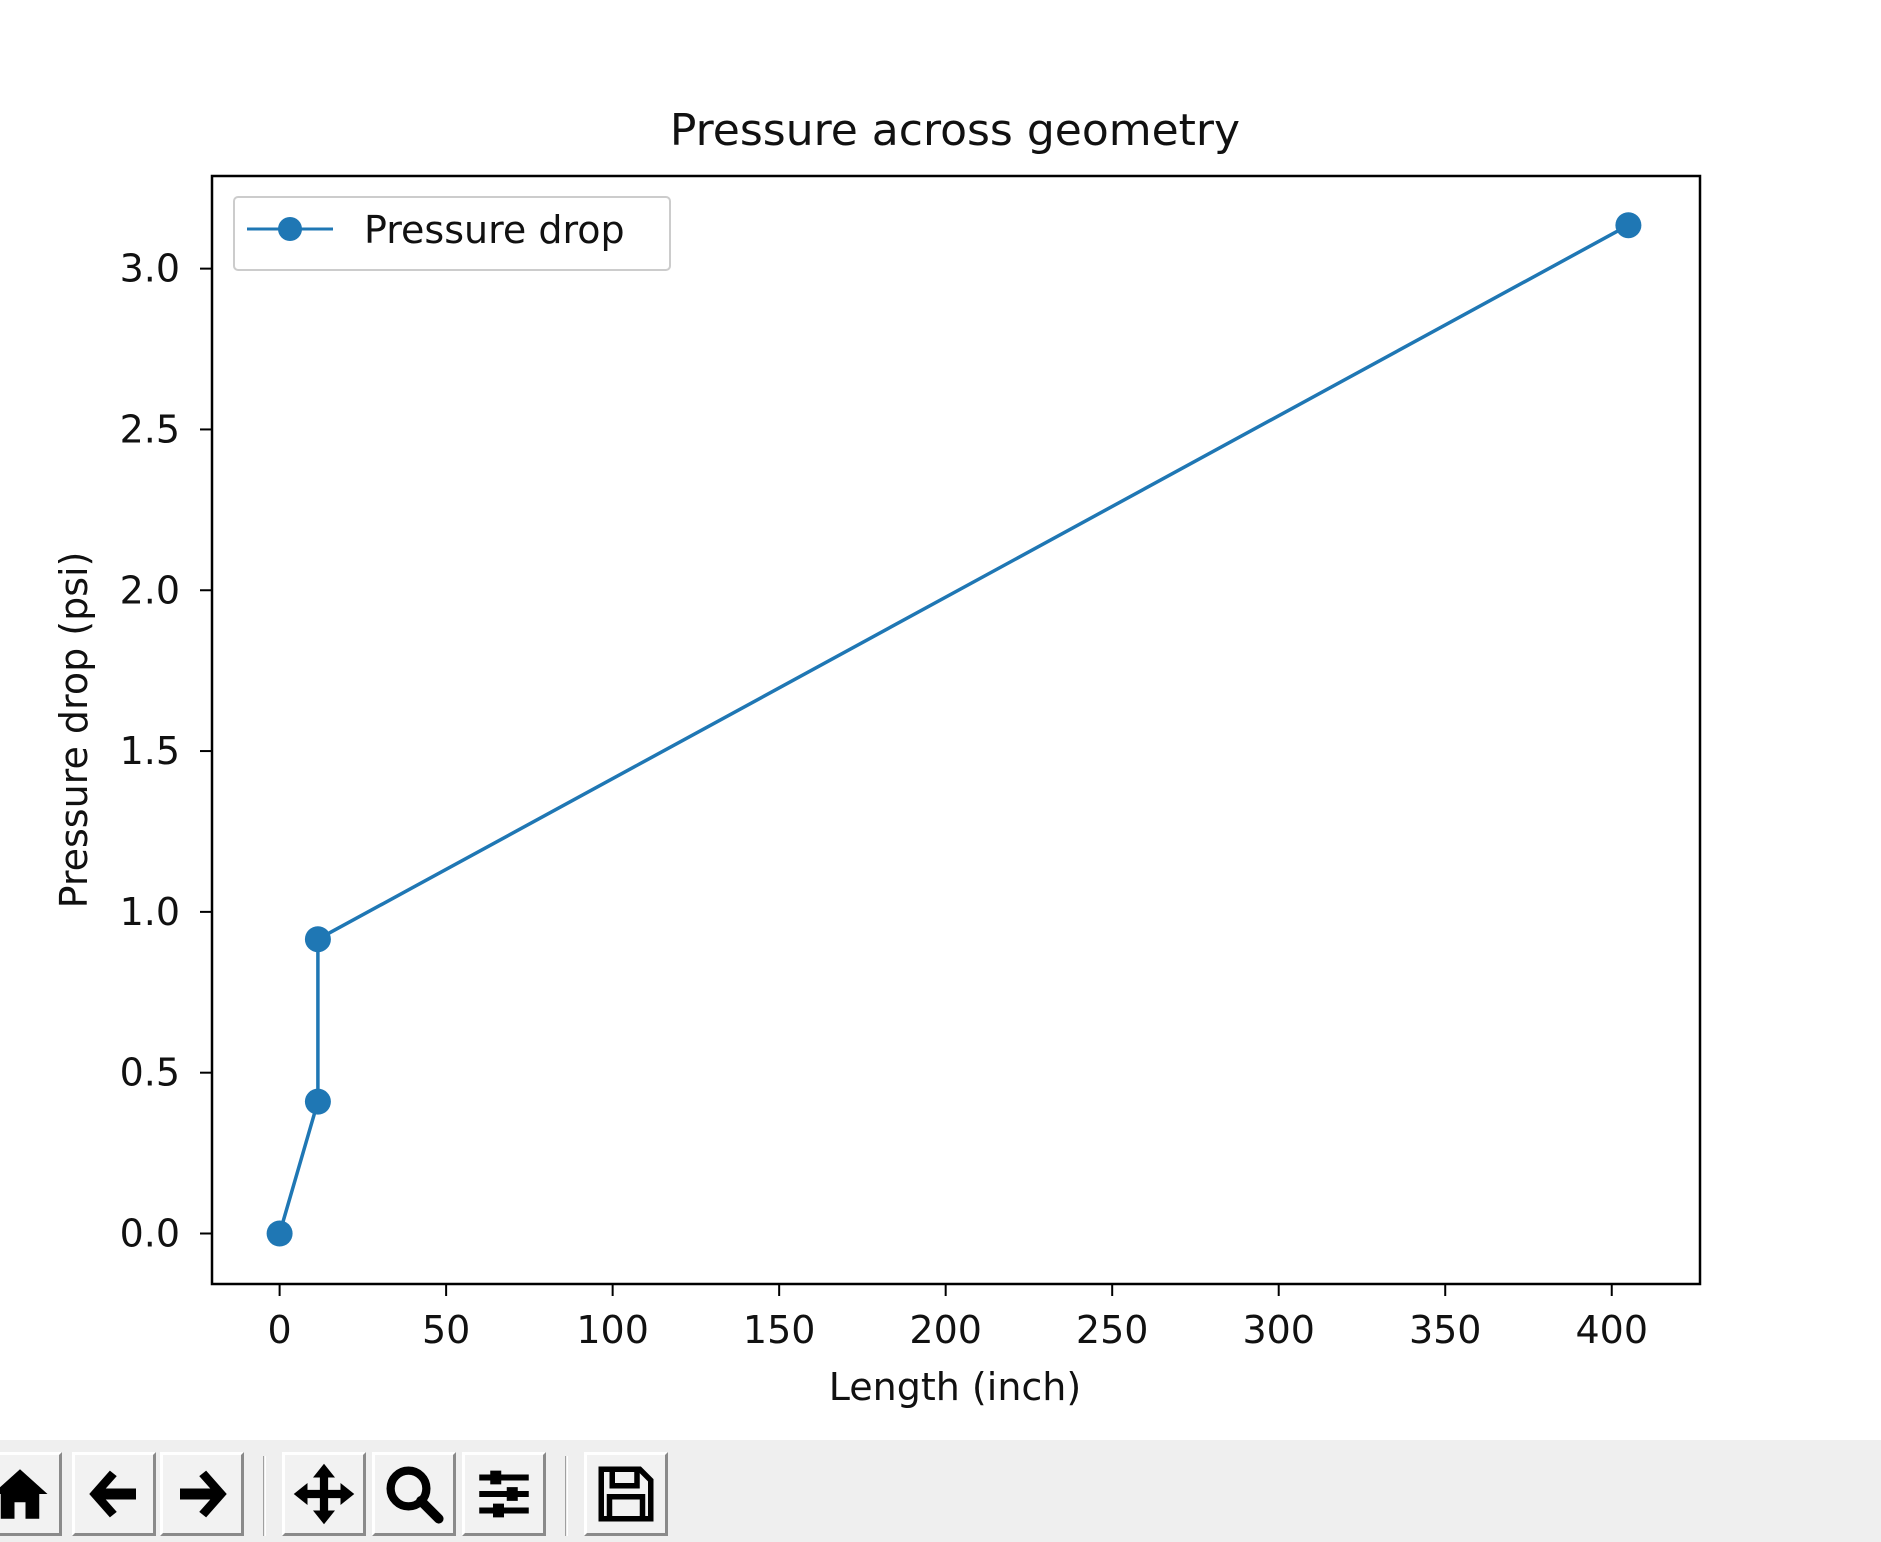 This screenshot has height=1542, width=1881. I want to click on move-icon, so click(324, 1494).